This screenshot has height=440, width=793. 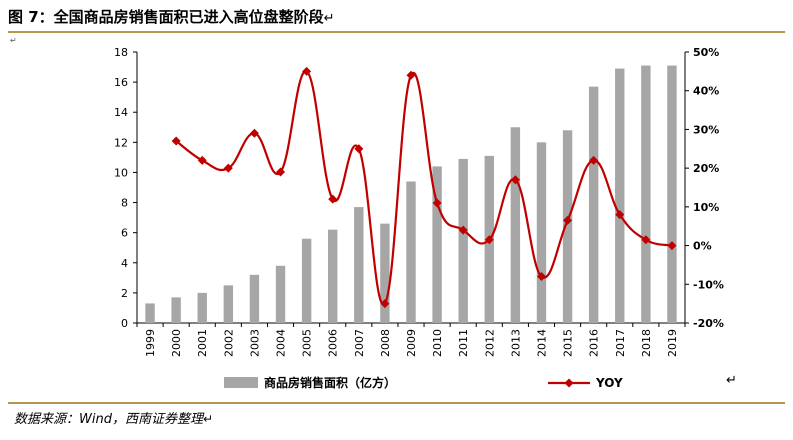 I want to click on yoy-point-2005, so click(x=307, y=71).